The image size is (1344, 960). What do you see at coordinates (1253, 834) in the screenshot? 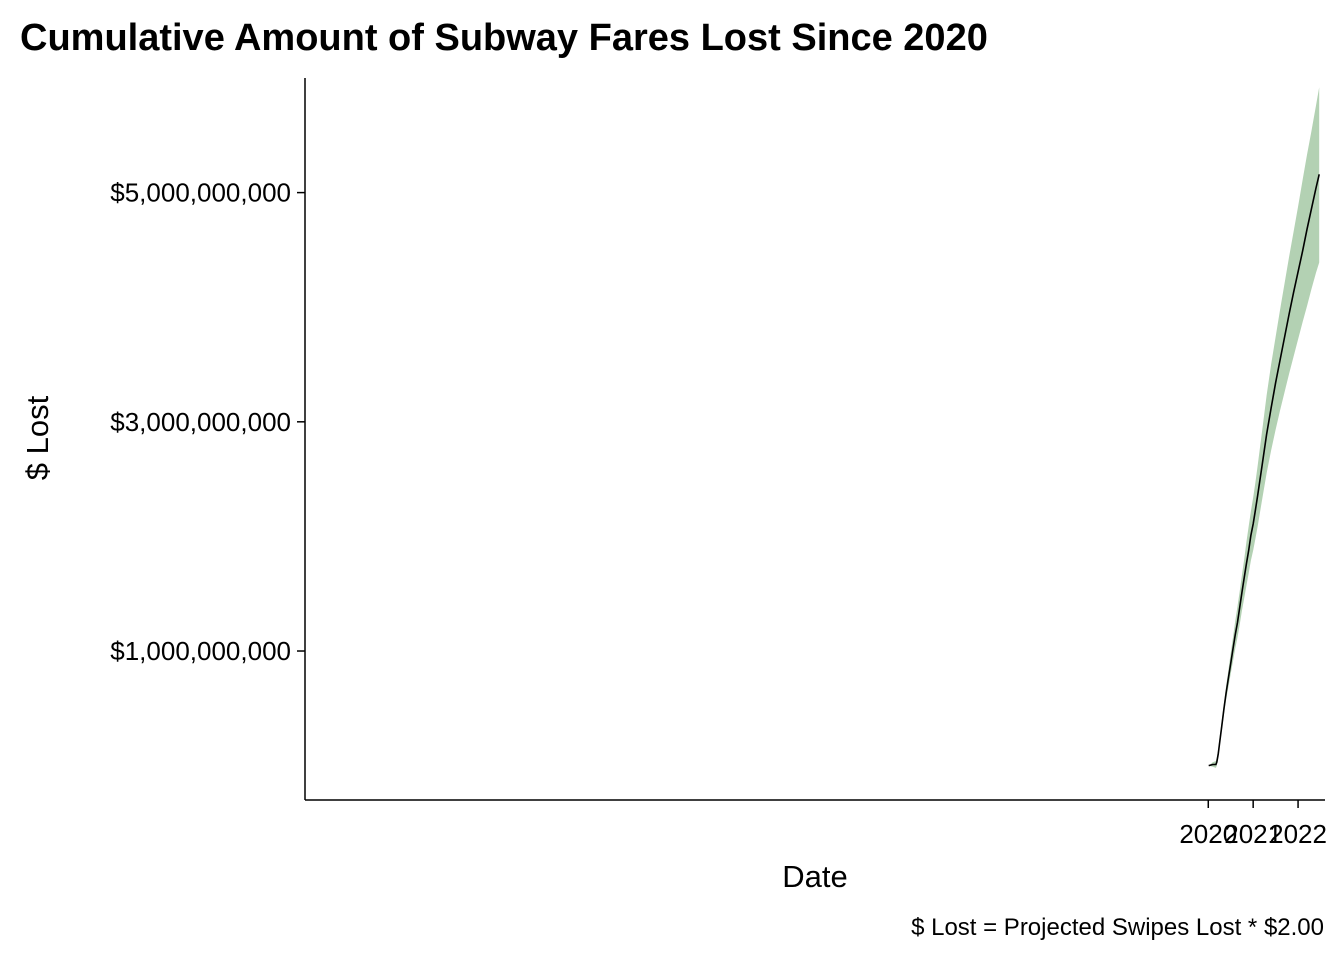
I see `x-tick-label: 2021` at bounding box center [1253, 834].